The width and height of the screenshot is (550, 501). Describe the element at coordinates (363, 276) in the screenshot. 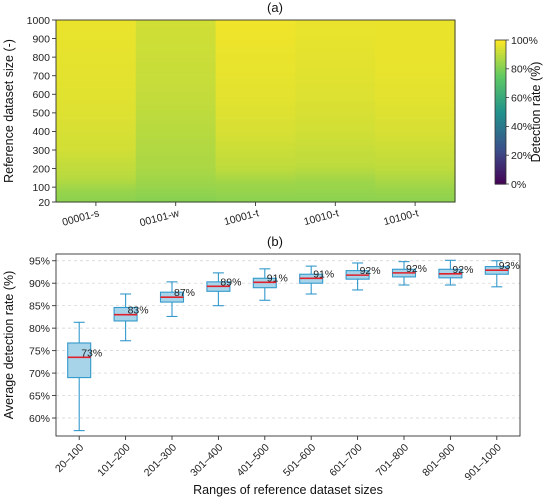

I see `box-601–700: 92%` at that location.